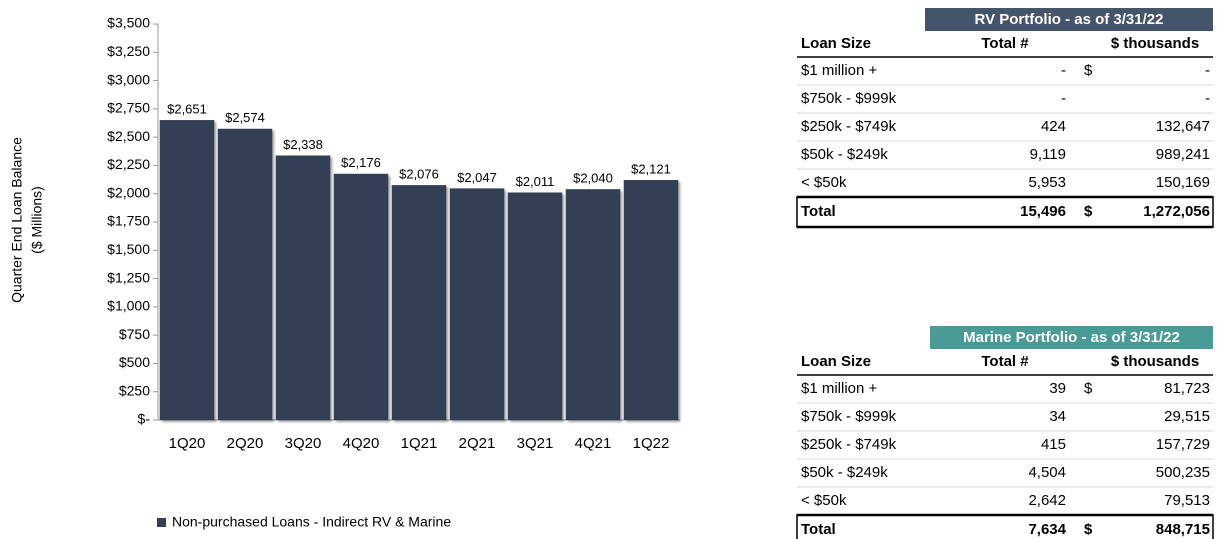 The width and height of the screenshot is (1217, 539). Describe the element at coordinates (245, 117) in the screenshot. I see `value-label: $2,574` at that location.